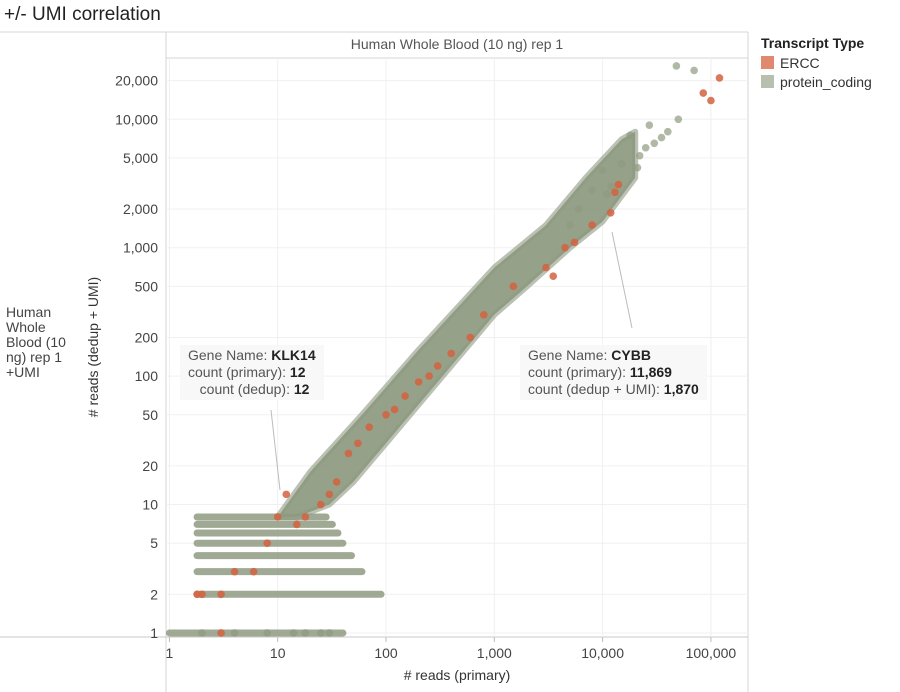 This screenshot has width=900, height=692. I want to click on y-tick-label: 20, so click(150, 466).